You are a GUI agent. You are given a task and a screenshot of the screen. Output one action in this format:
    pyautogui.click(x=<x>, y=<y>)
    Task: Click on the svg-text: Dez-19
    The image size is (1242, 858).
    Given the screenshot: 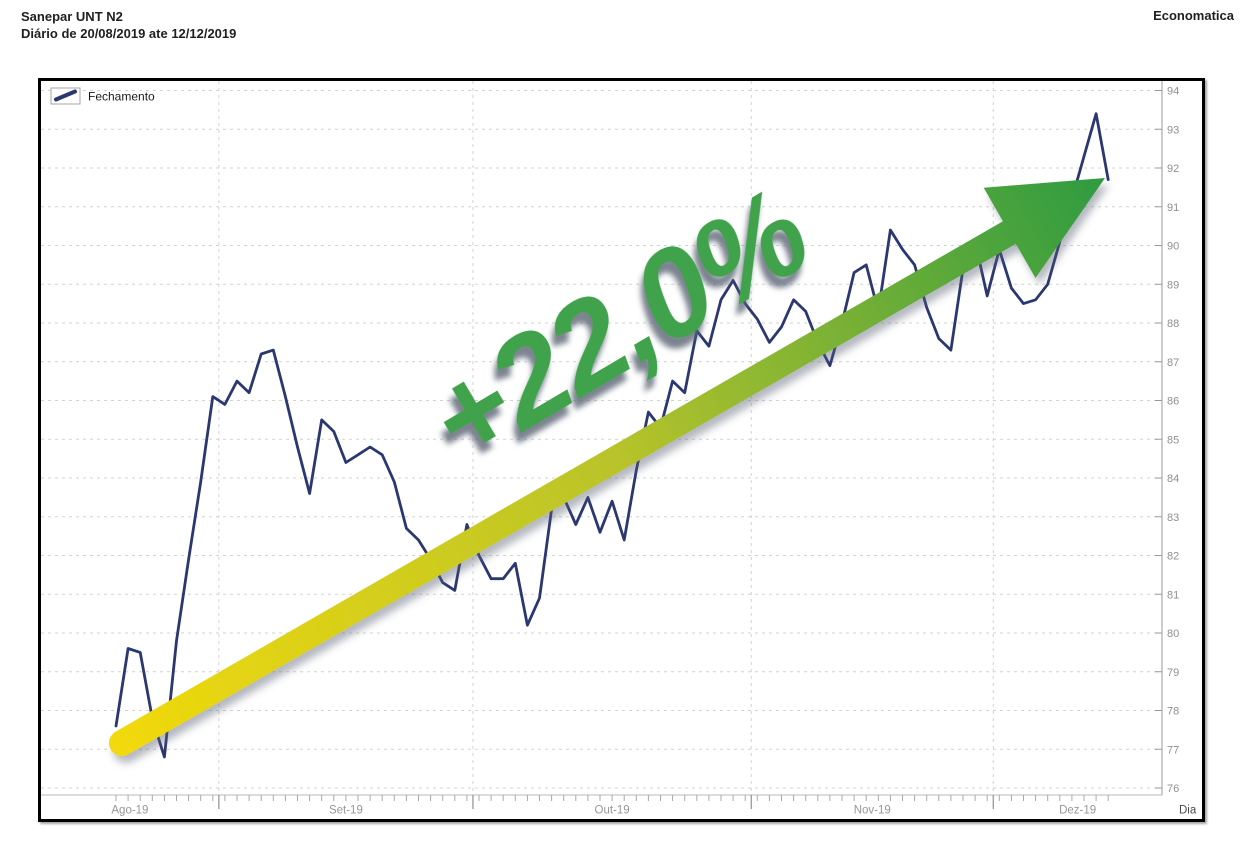 What is the action you would take?
    pyautogui.click(x=1077, y=811)
    